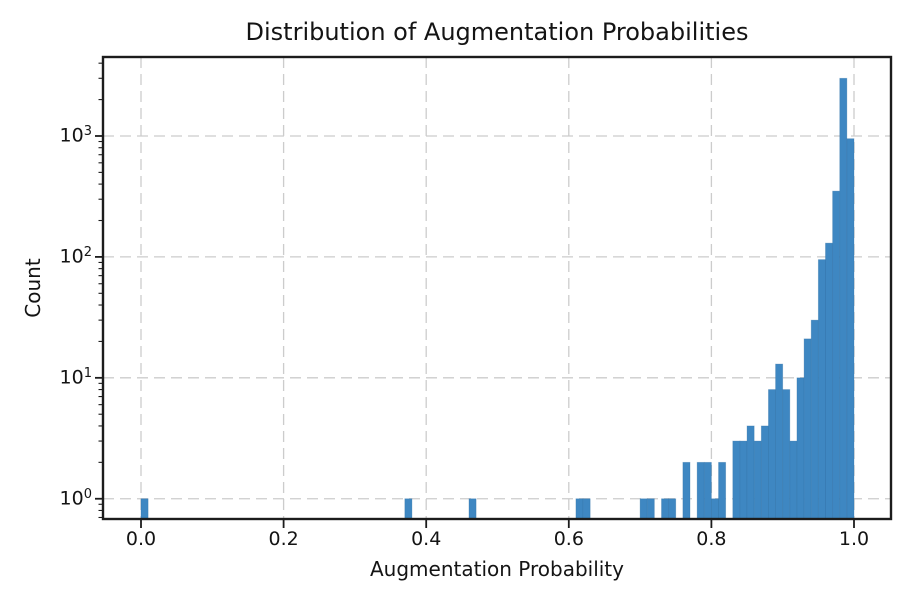 The width and height of the screenshot is (913, 609). What do you see at coordinates (854, 539) in the screenshot?
I see `x-tick-label: 1.0` at bounding box center [854, 539].